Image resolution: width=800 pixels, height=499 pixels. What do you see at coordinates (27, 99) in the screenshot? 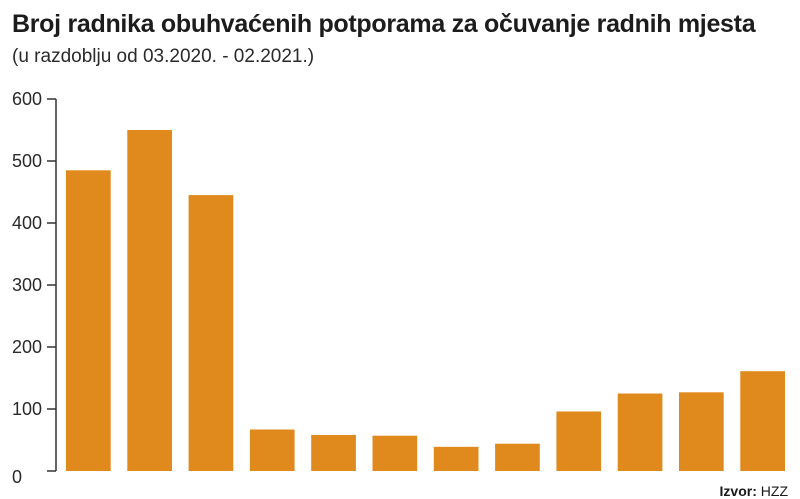
I see `y-tick-label: 600` at bounding box center [27, 99].